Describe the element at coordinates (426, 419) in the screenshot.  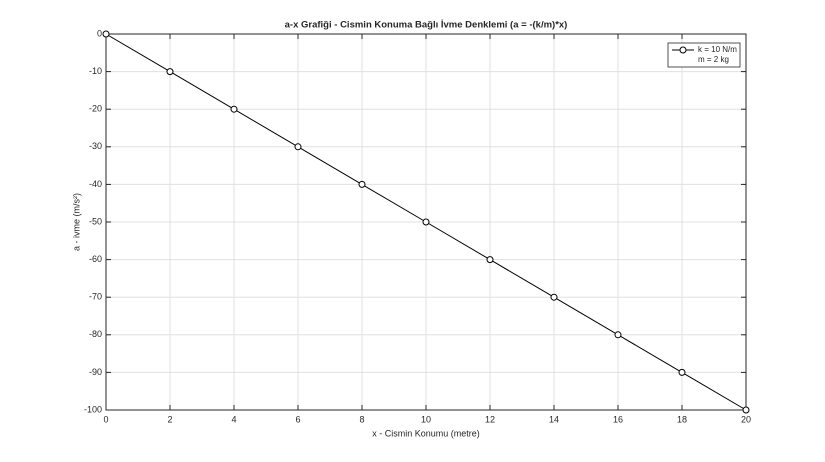
I see `x-tick-label: 10` at that location.